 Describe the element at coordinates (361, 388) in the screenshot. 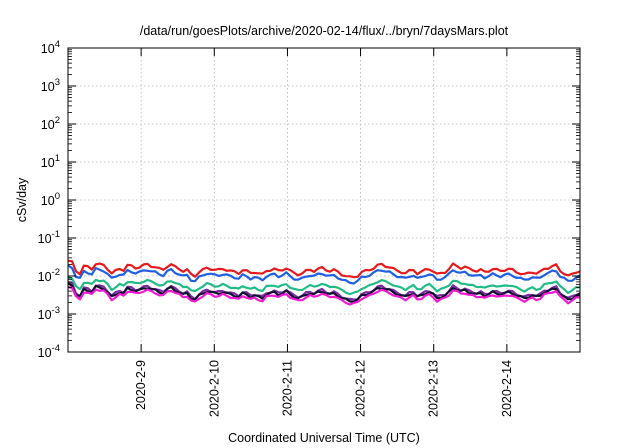

I see `x-tick-label: 2020-2-12` at that location.